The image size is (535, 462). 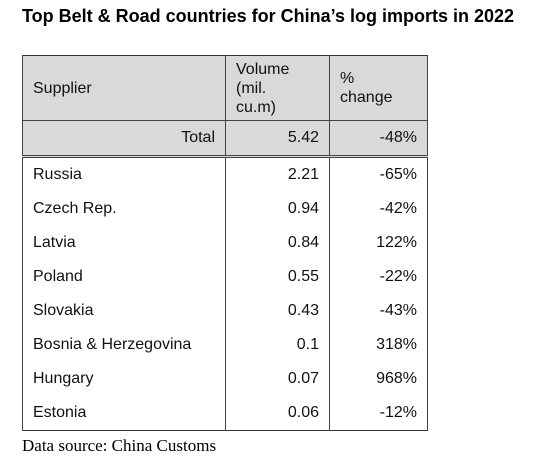 What do you see at coordinates (277, 139) in the screenshot?
I see `table-cell: 5.42` at bounding box center [277, 139].